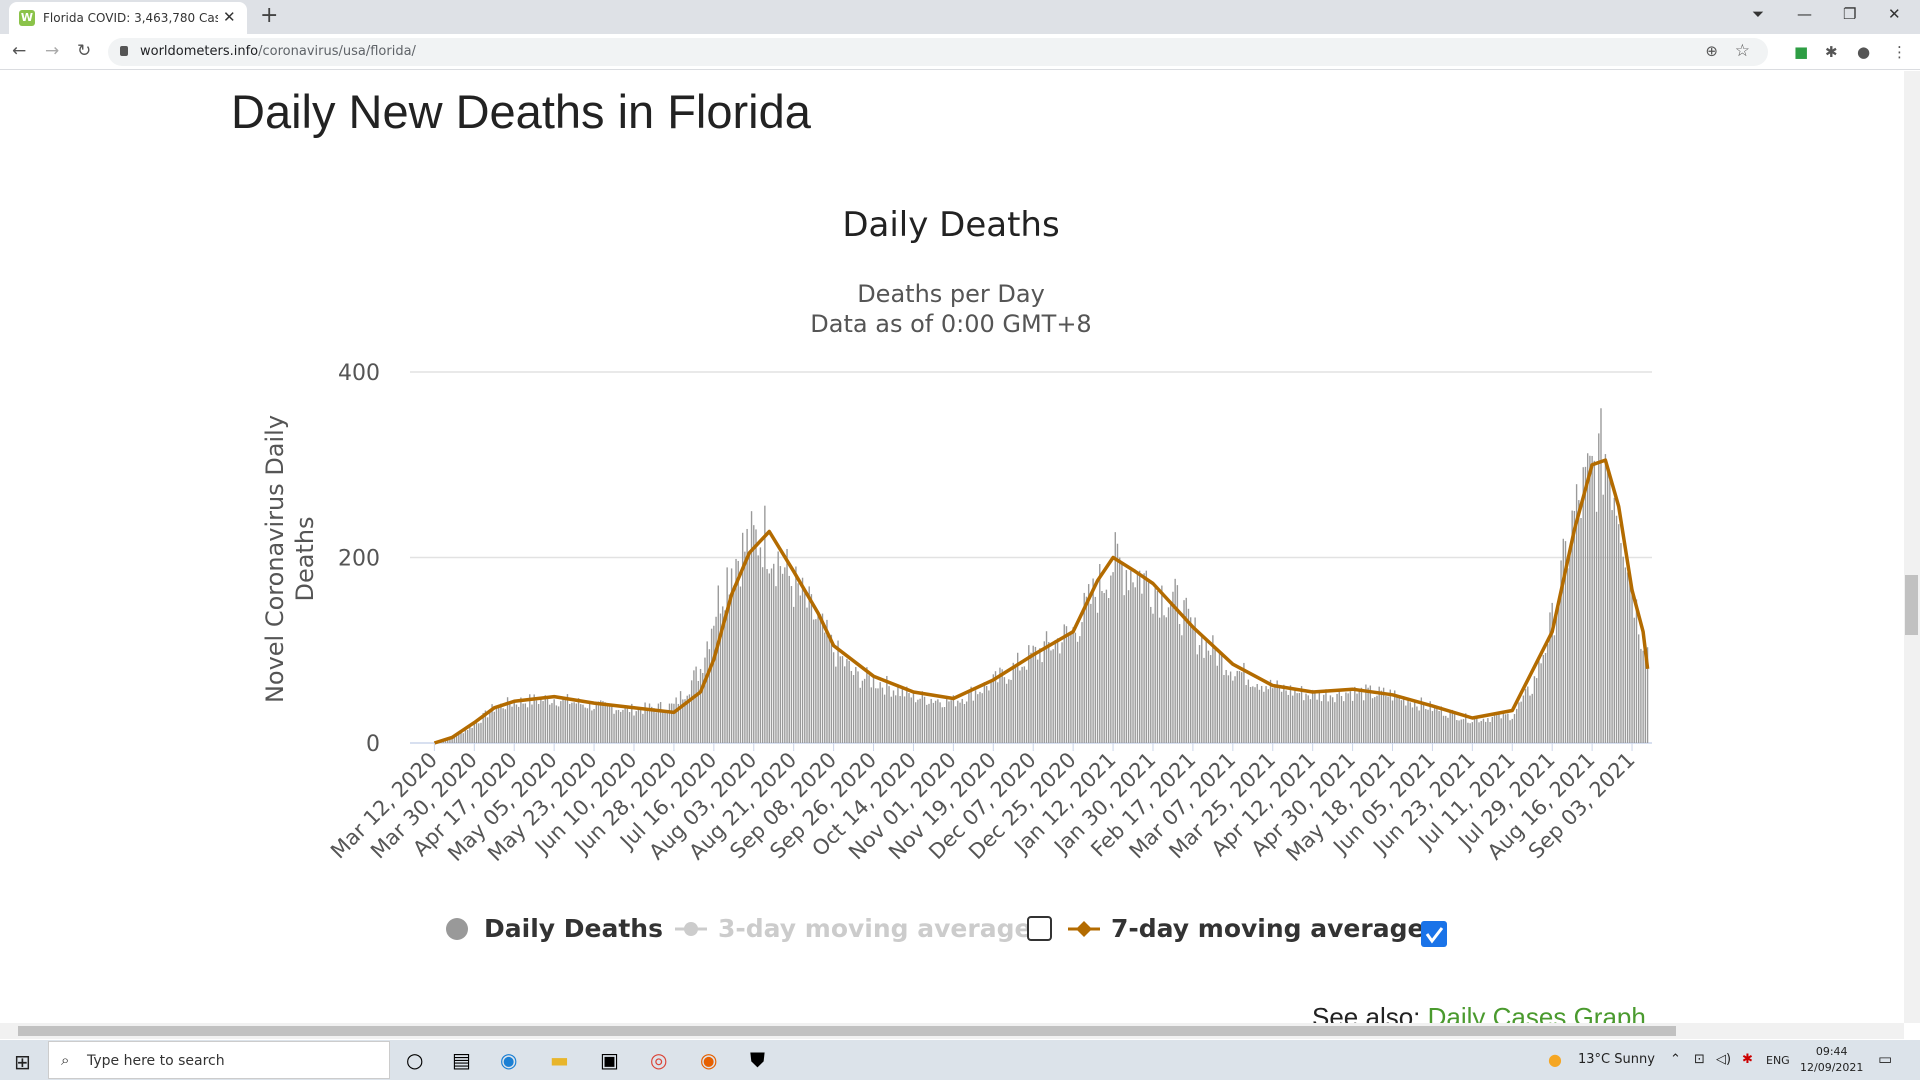 Image resolution: width=1920 pixels, height=1080 pixels. I want to click on seven-day-average-checkbox, so click(1434, 934).